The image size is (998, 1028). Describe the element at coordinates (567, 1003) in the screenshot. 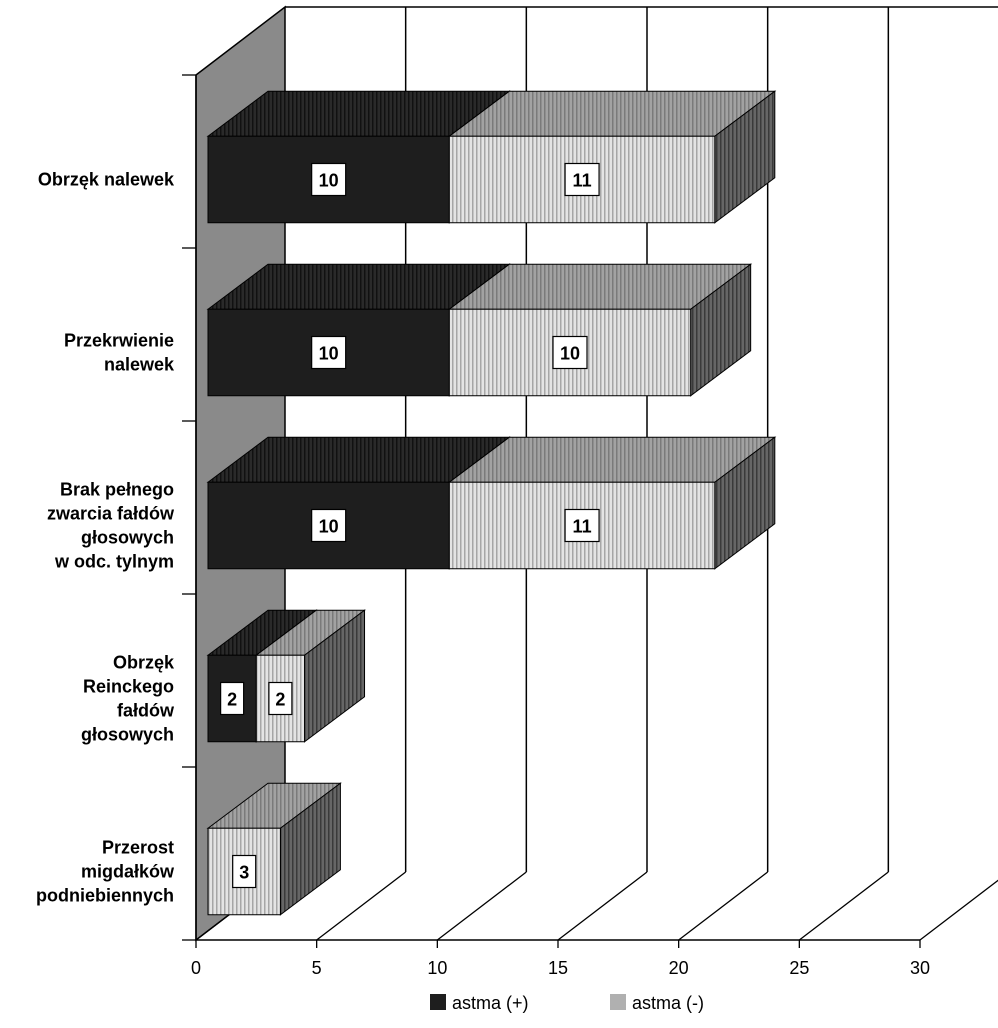

I see `legend: astma (+) astma (-)` at that location.